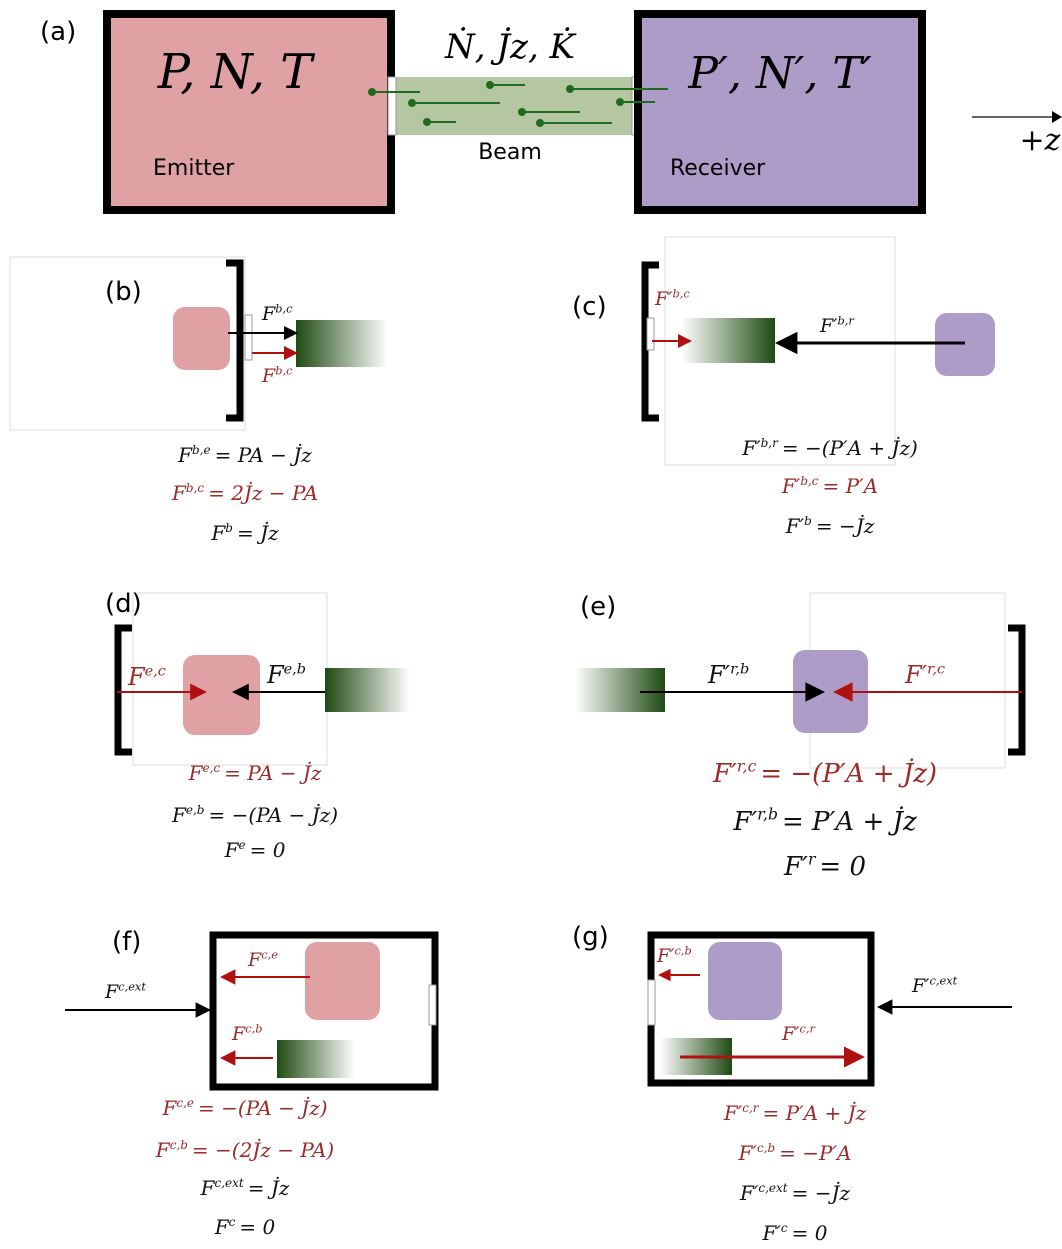 Image resolution: width=1062 pixels, height=1249 pixels. I want to click on force-label: F′c,ext, so click(934, 985).